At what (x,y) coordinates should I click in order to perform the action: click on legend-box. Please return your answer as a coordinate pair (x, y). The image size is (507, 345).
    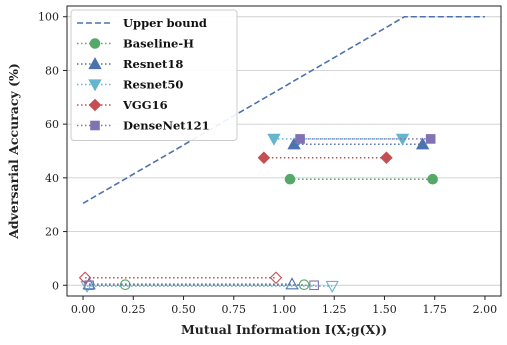
    Looking at the image, I should click on (154, 75).